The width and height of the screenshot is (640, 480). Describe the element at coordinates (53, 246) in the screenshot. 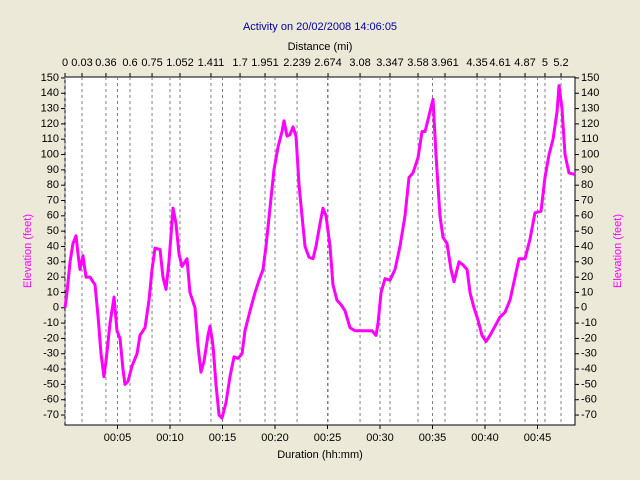

I see `y-tick-label: 40` at that location.